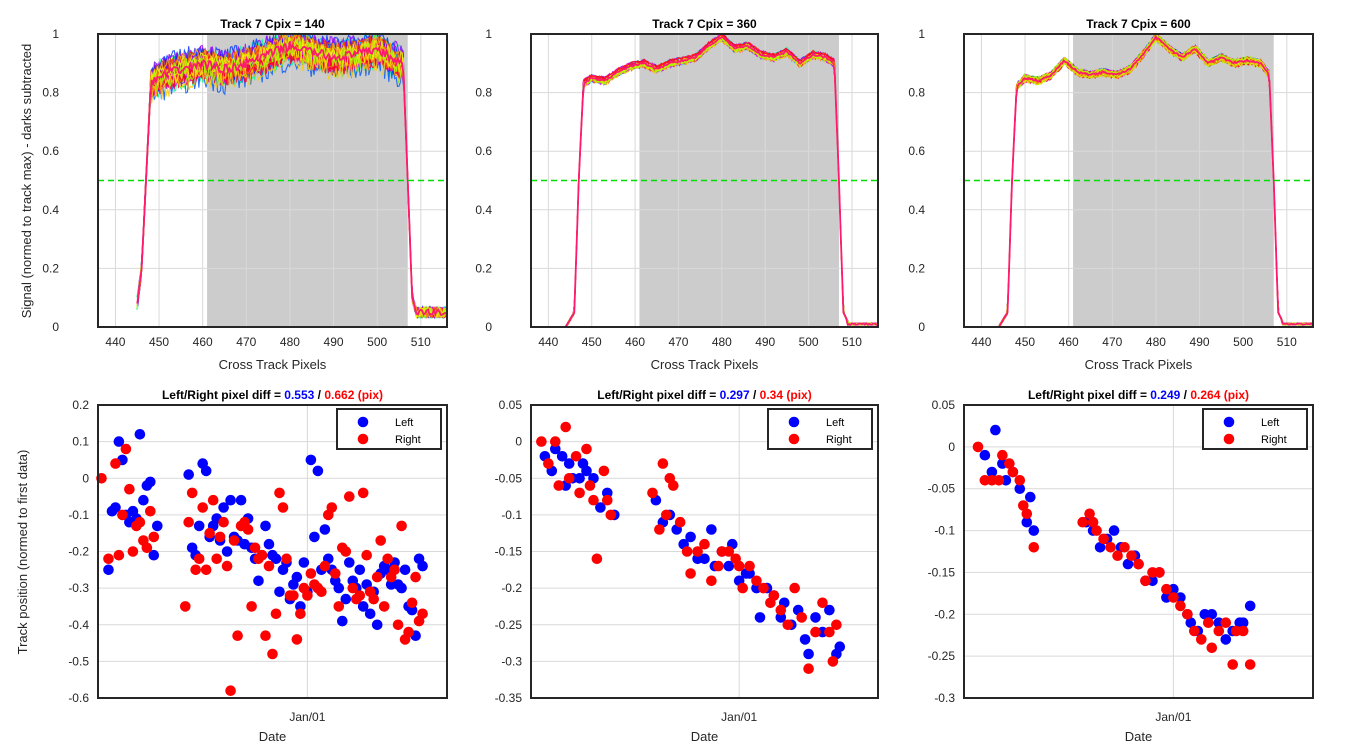  I want to click on right-diff-value: 0.34 (pix), so click(786, 395).